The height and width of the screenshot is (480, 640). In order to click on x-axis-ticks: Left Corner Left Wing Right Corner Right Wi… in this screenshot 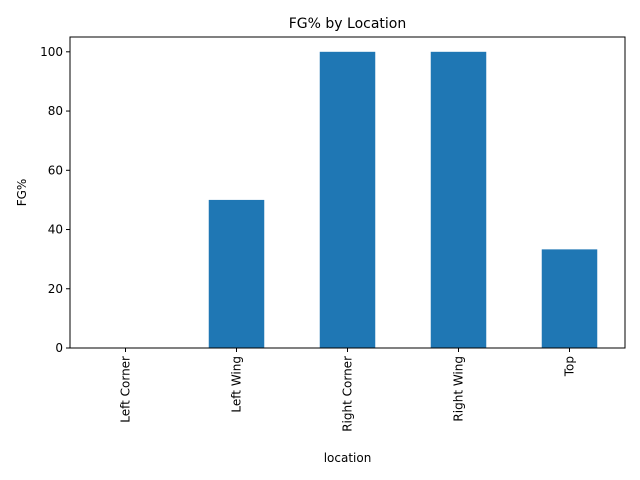, I will do `click(348, 390)`.